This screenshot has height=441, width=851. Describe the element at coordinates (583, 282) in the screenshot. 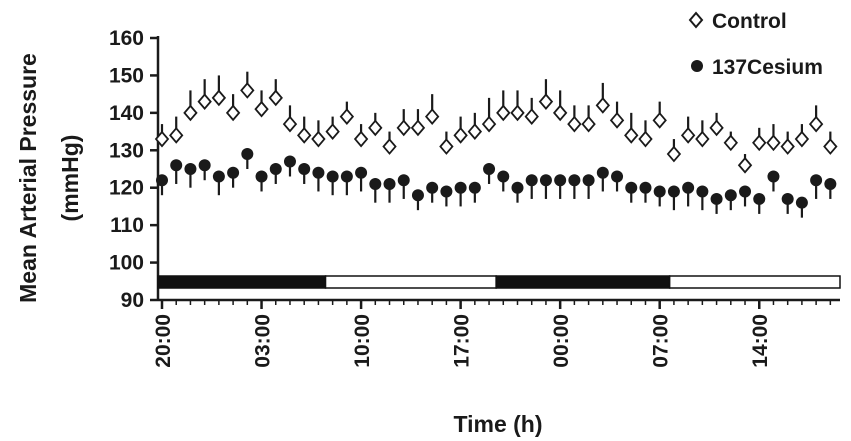

I see `dark-phase-segment` at that location.